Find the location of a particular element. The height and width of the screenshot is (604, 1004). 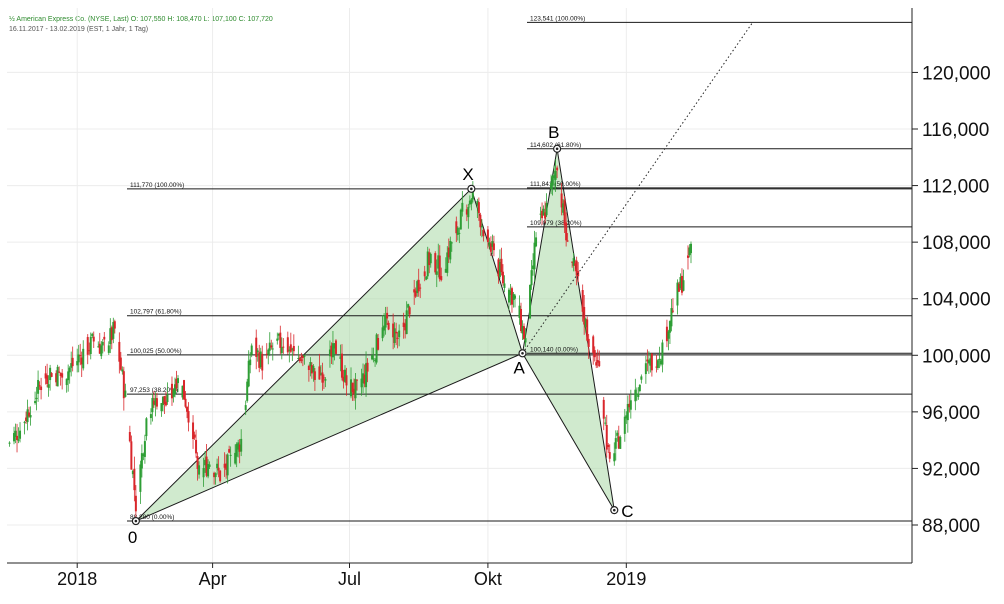

pattern-point-label: C is located at coordinates (627, 511).